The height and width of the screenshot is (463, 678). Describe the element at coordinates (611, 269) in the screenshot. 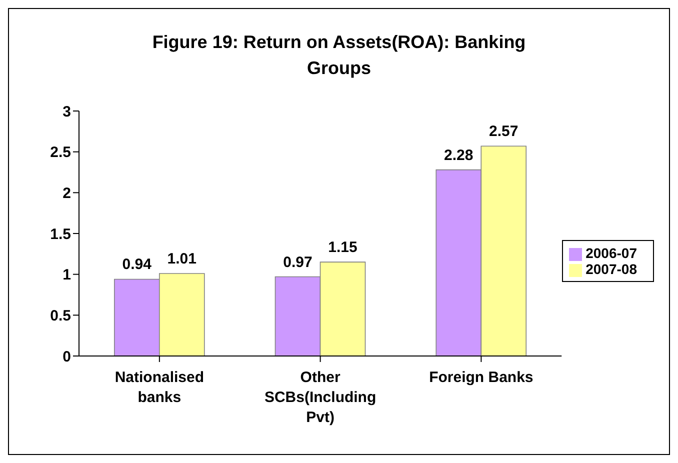

I see `legend-label: 2007-08` at that location.